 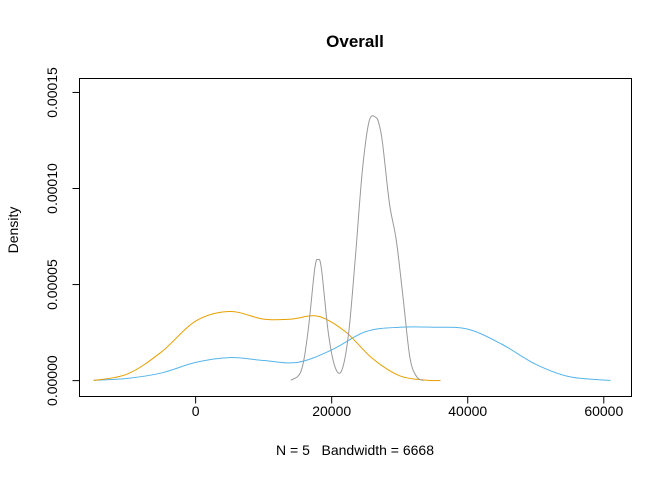 I want to click on x-tick-label: 40000, so click(x=467, y=411).